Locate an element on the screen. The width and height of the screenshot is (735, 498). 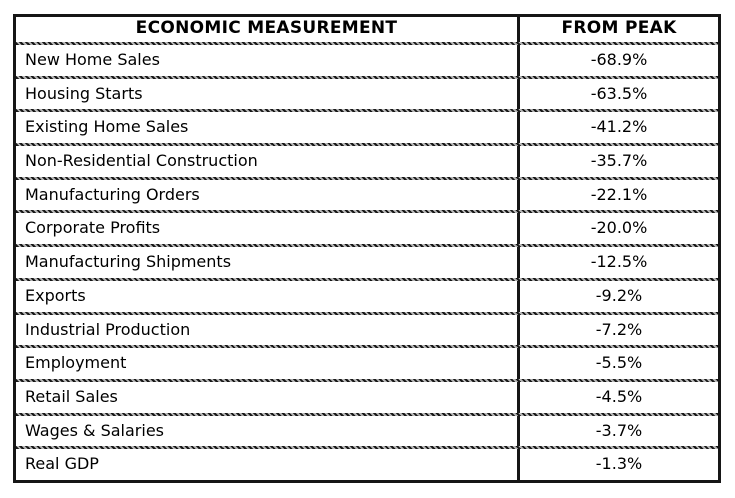
measurement-cell: Real GDP is located at coordinates (268, 464).